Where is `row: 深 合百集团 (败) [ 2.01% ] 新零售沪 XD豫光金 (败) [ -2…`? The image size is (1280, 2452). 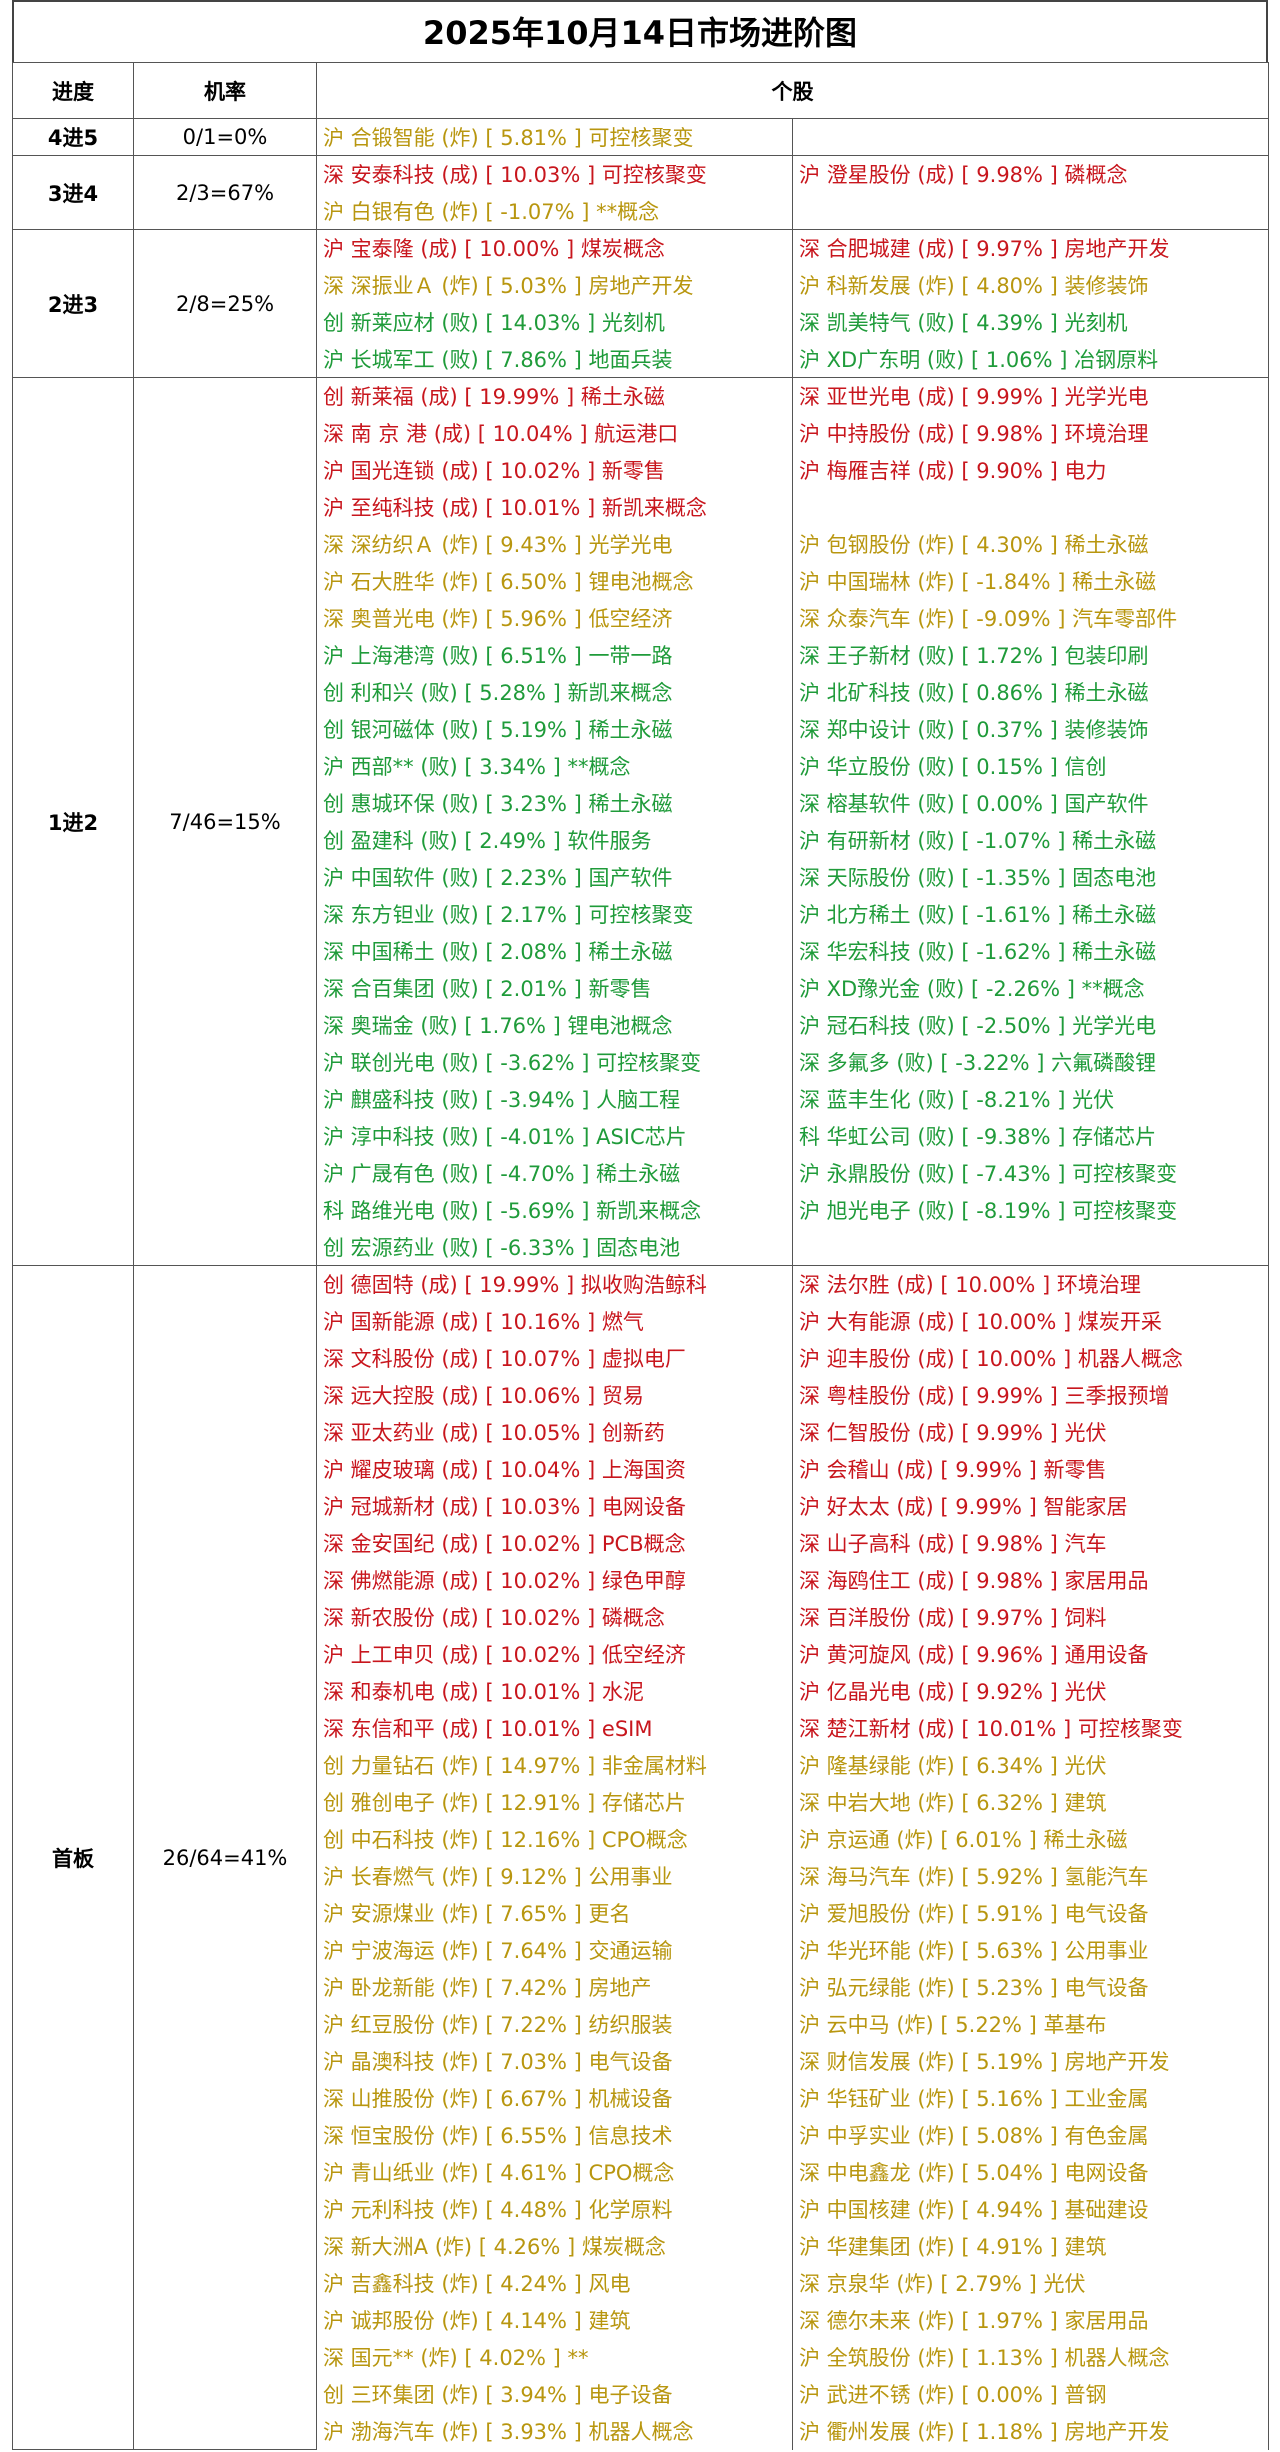
row: 深 合百集团 (败) [ 2.01% ] 新零售沪 XD豫光金 (败) [ -2… is located at coordinates (641, 988).